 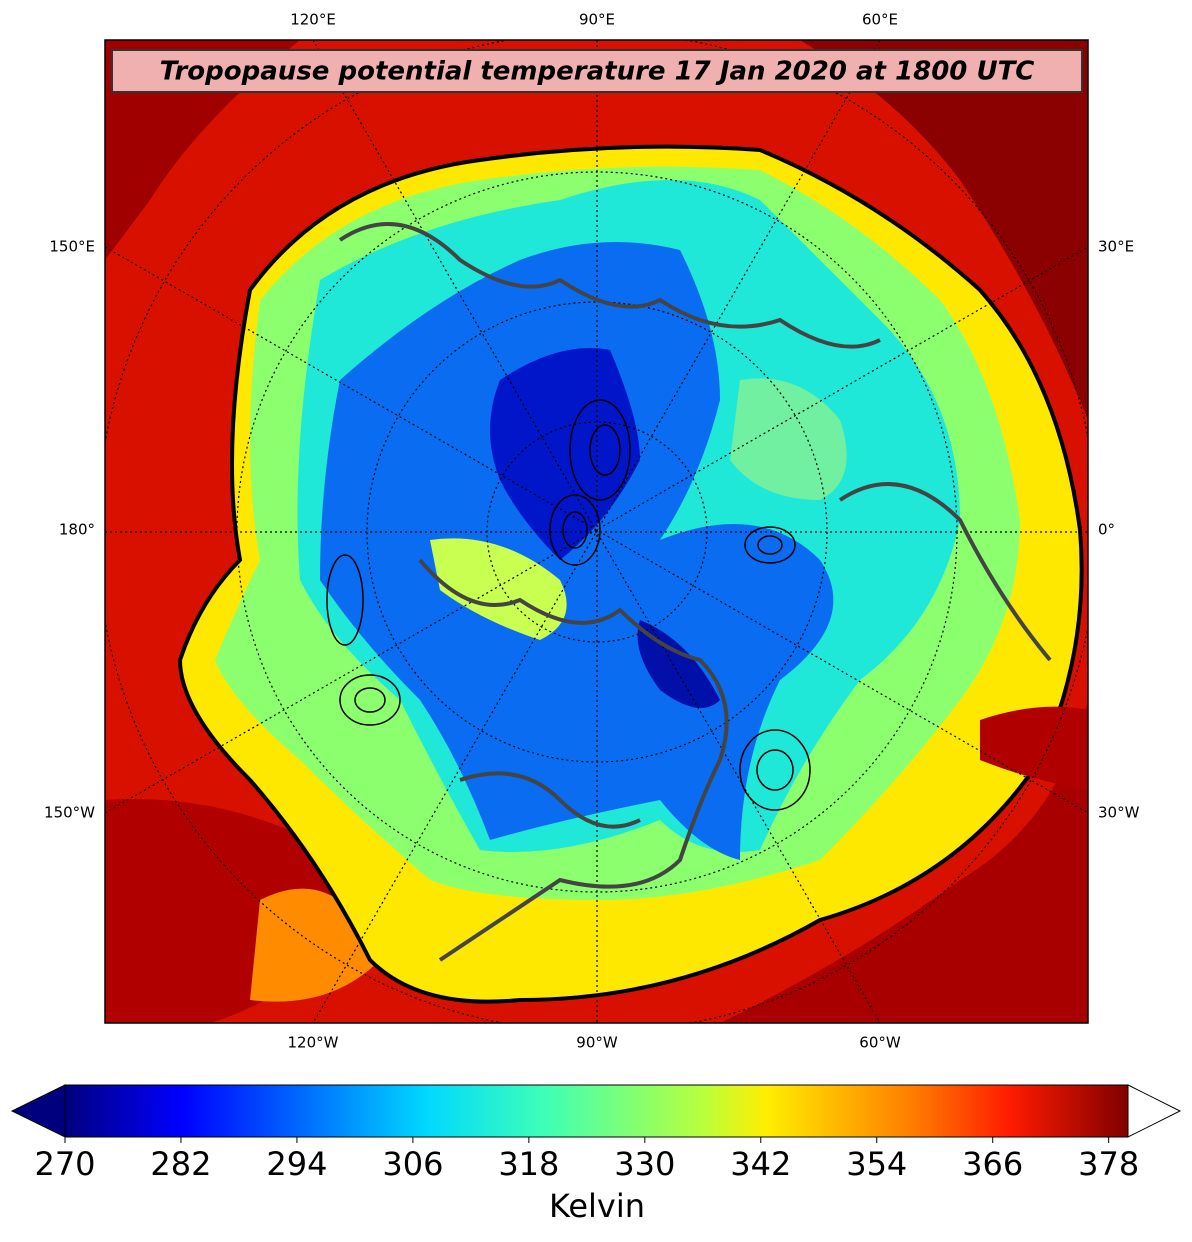 What do you see at coordinates (296, 1164) in the screenshot?
I see `colorbar-tick-label: 294` at bounding box center [296, 1164].